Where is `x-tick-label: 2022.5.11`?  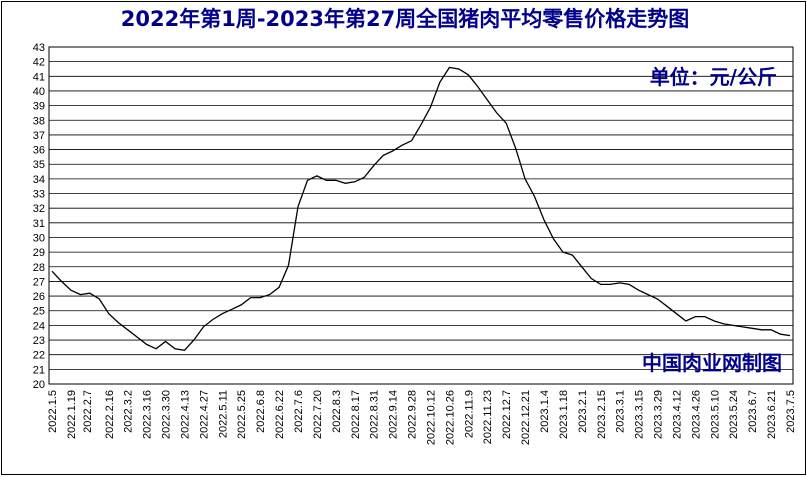
x-tick-label: 2022.5.11 is located at coordinates (223, 414).